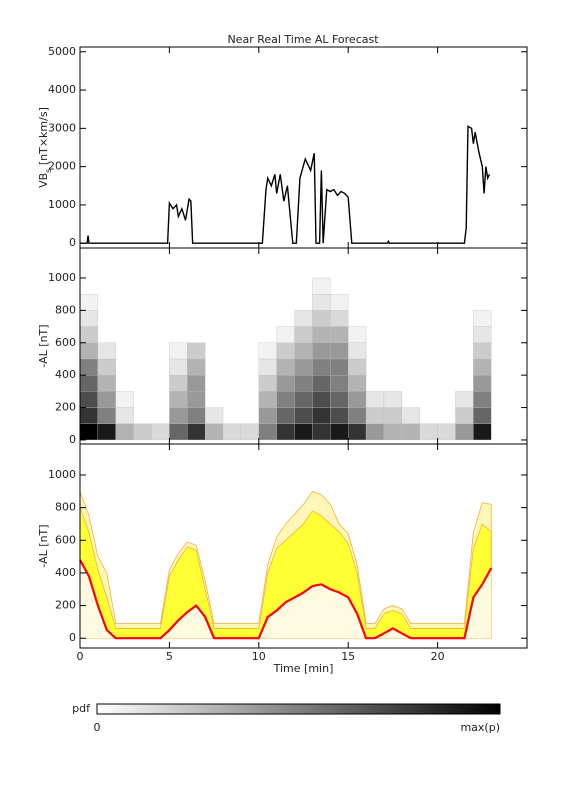  What do you see at coordinates (62, 127) in the screenshot?
I see `y-tick-label: 3000` at bounding box center [62, 127].